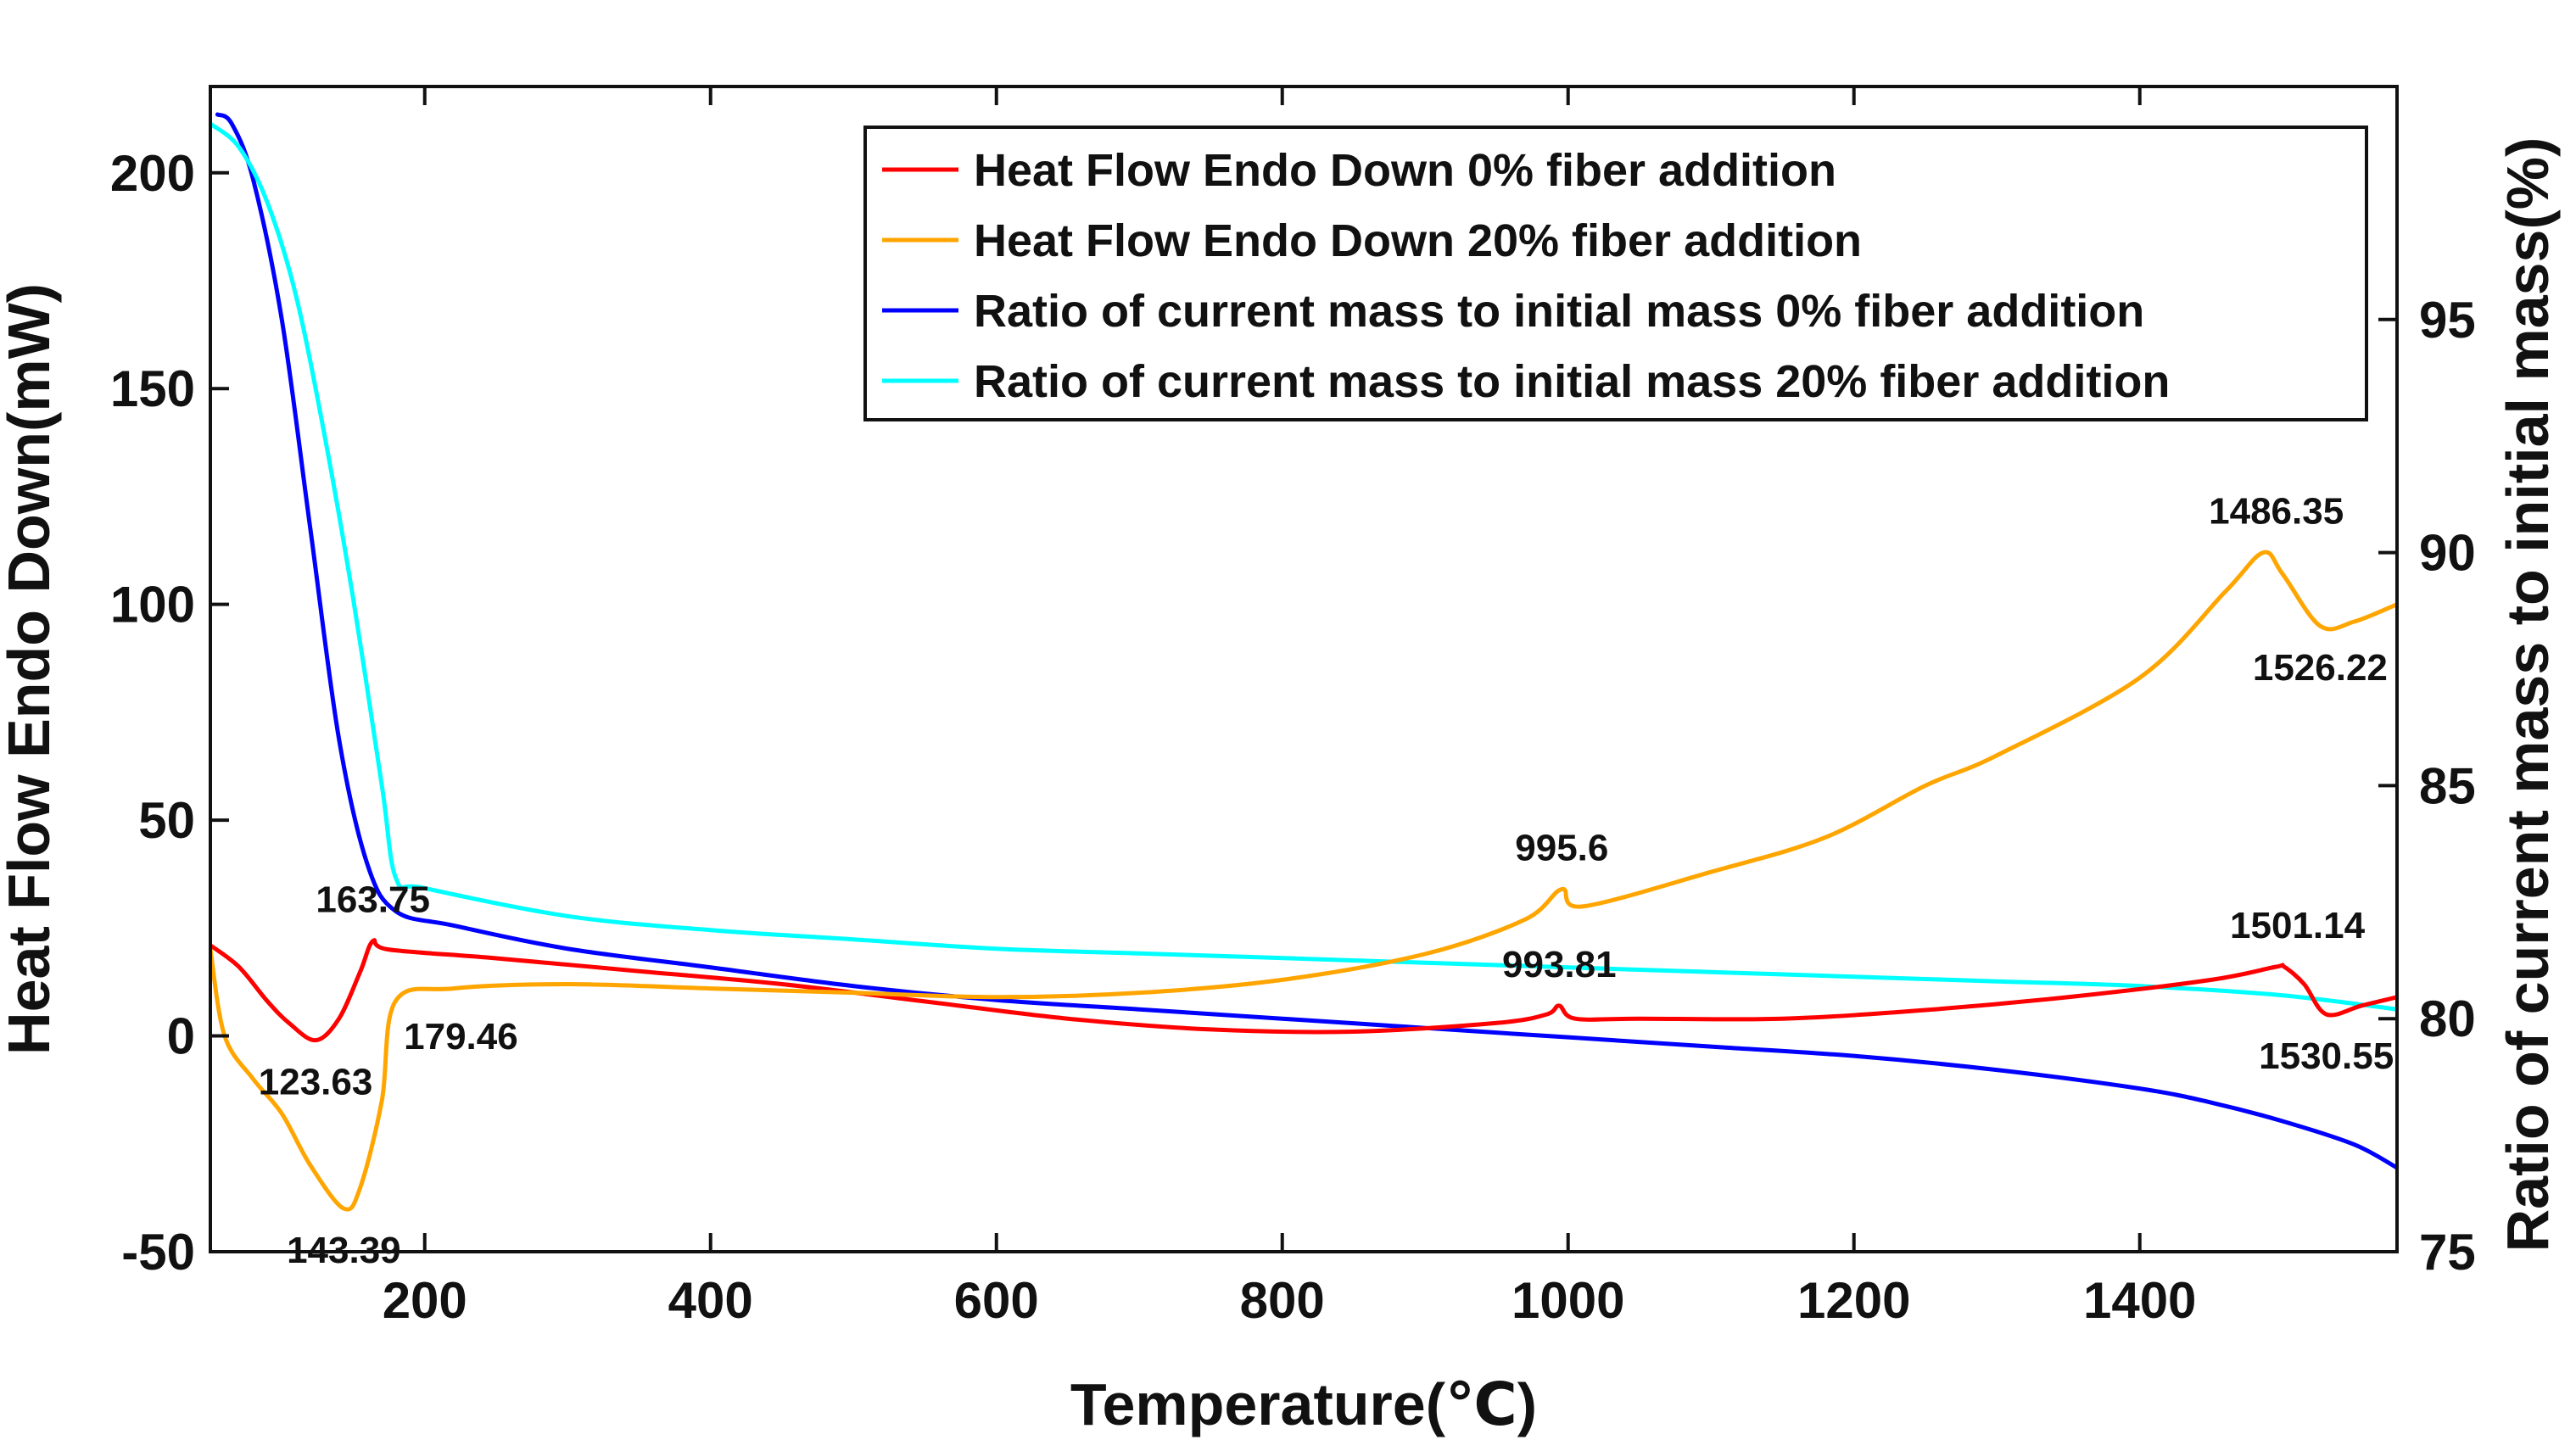 This screenshot has width=2576, height=1451. I want to click on y-left-tick-label-100: 100, so click(152, 605).